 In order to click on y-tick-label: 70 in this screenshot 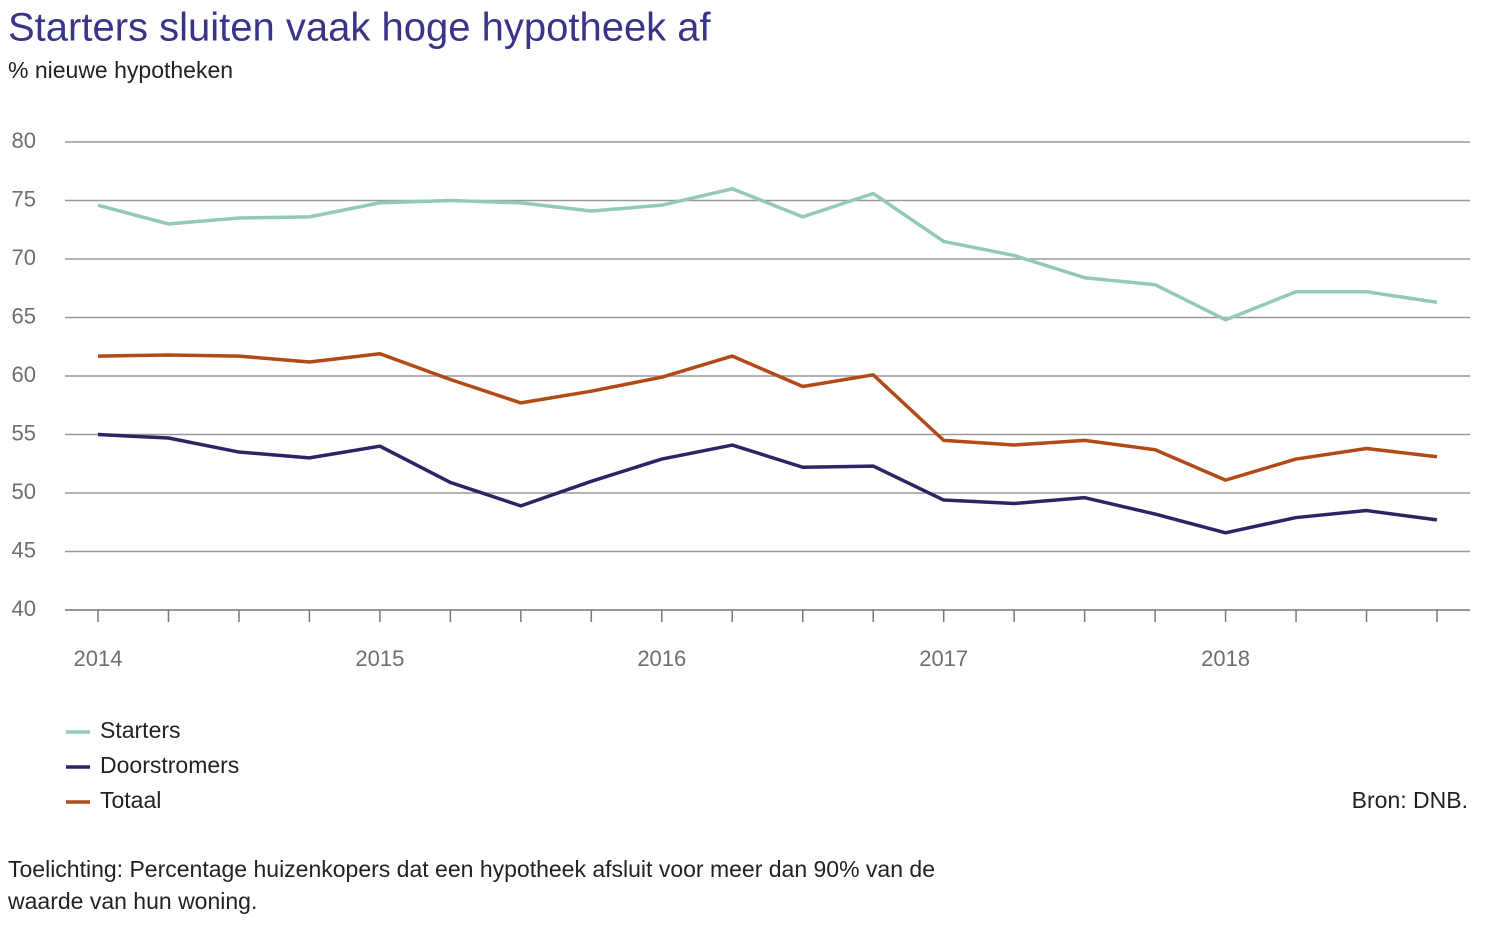, I will do `click(24, 257)`.